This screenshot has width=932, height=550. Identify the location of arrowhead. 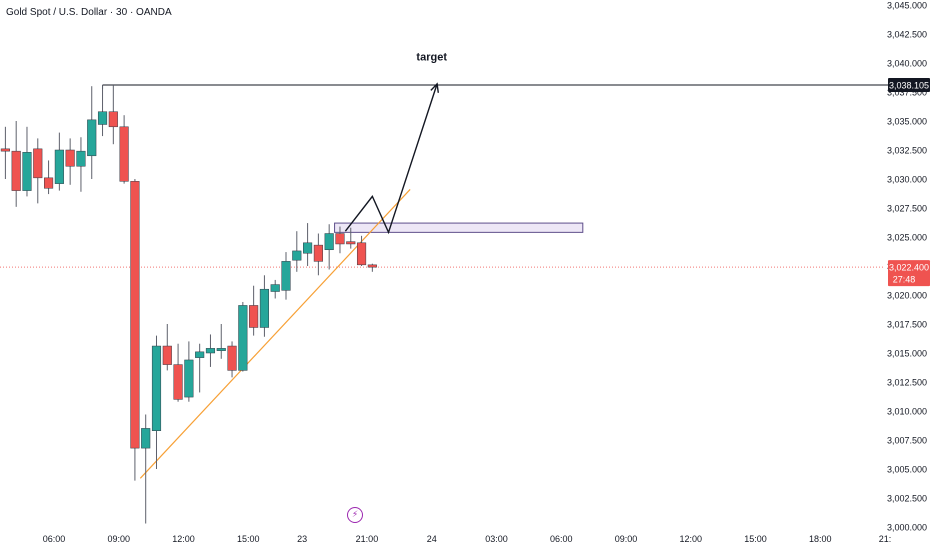
(434, 87).